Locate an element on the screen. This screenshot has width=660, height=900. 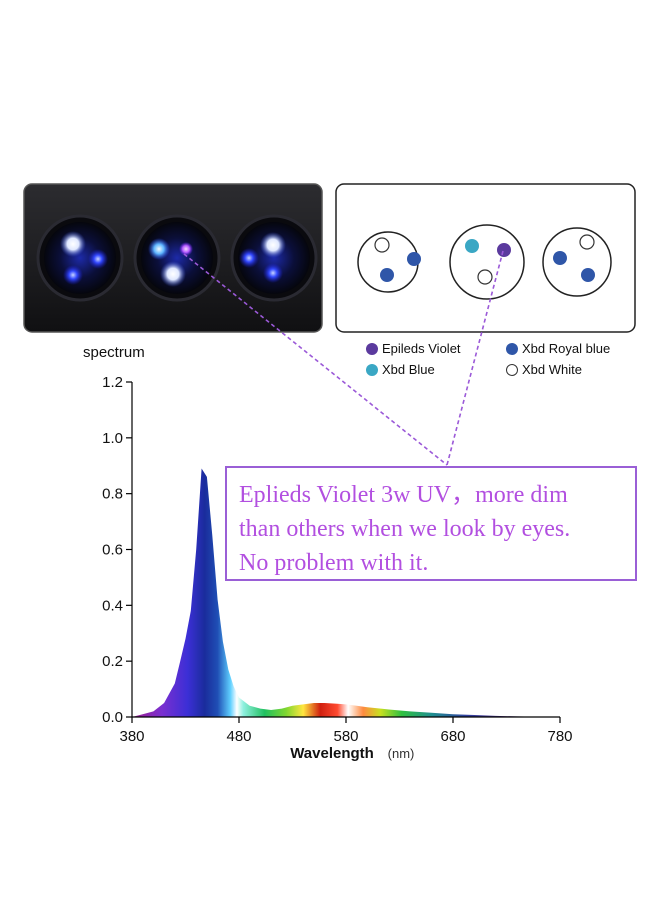
y-tick-label: 0.0 is located at coordinates (112, 717).